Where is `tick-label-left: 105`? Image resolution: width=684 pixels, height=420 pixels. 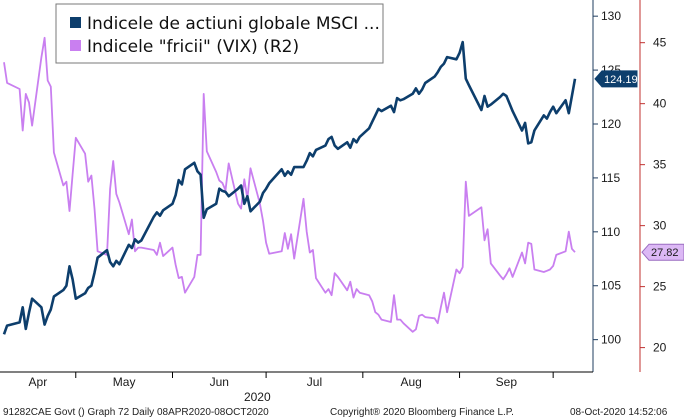 tick-label-left: 105 is located at coordinates (611, 286).